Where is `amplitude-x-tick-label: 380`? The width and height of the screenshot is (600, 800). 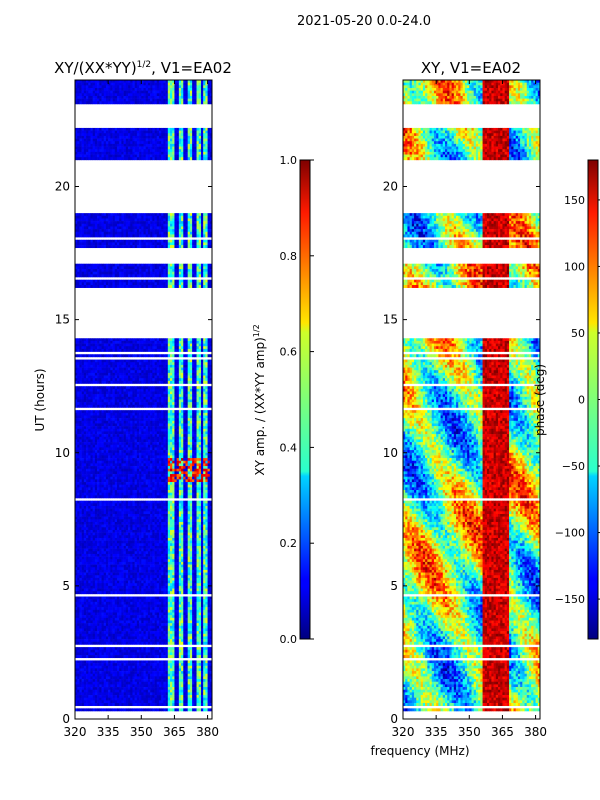
amplitude-x-tick-label: 380 is located at coordinates (207, 732).